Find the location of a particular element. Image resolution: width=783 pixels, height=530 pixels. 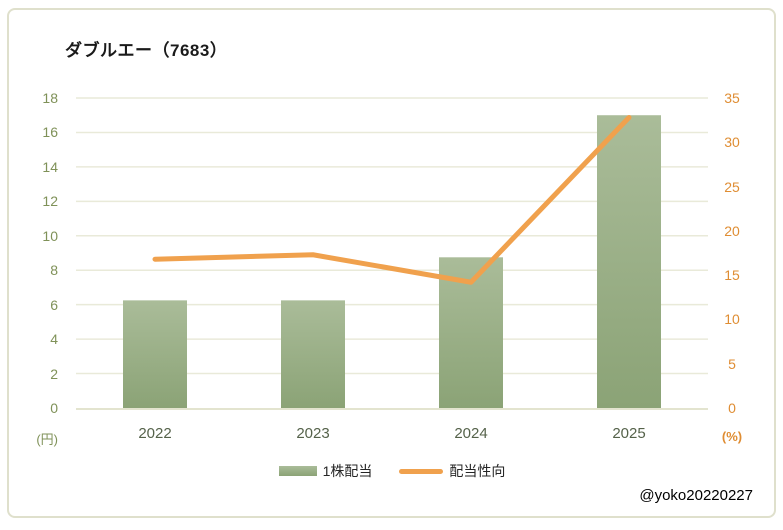

left-axis-tick: 18 is located at coordinates (50, 98).